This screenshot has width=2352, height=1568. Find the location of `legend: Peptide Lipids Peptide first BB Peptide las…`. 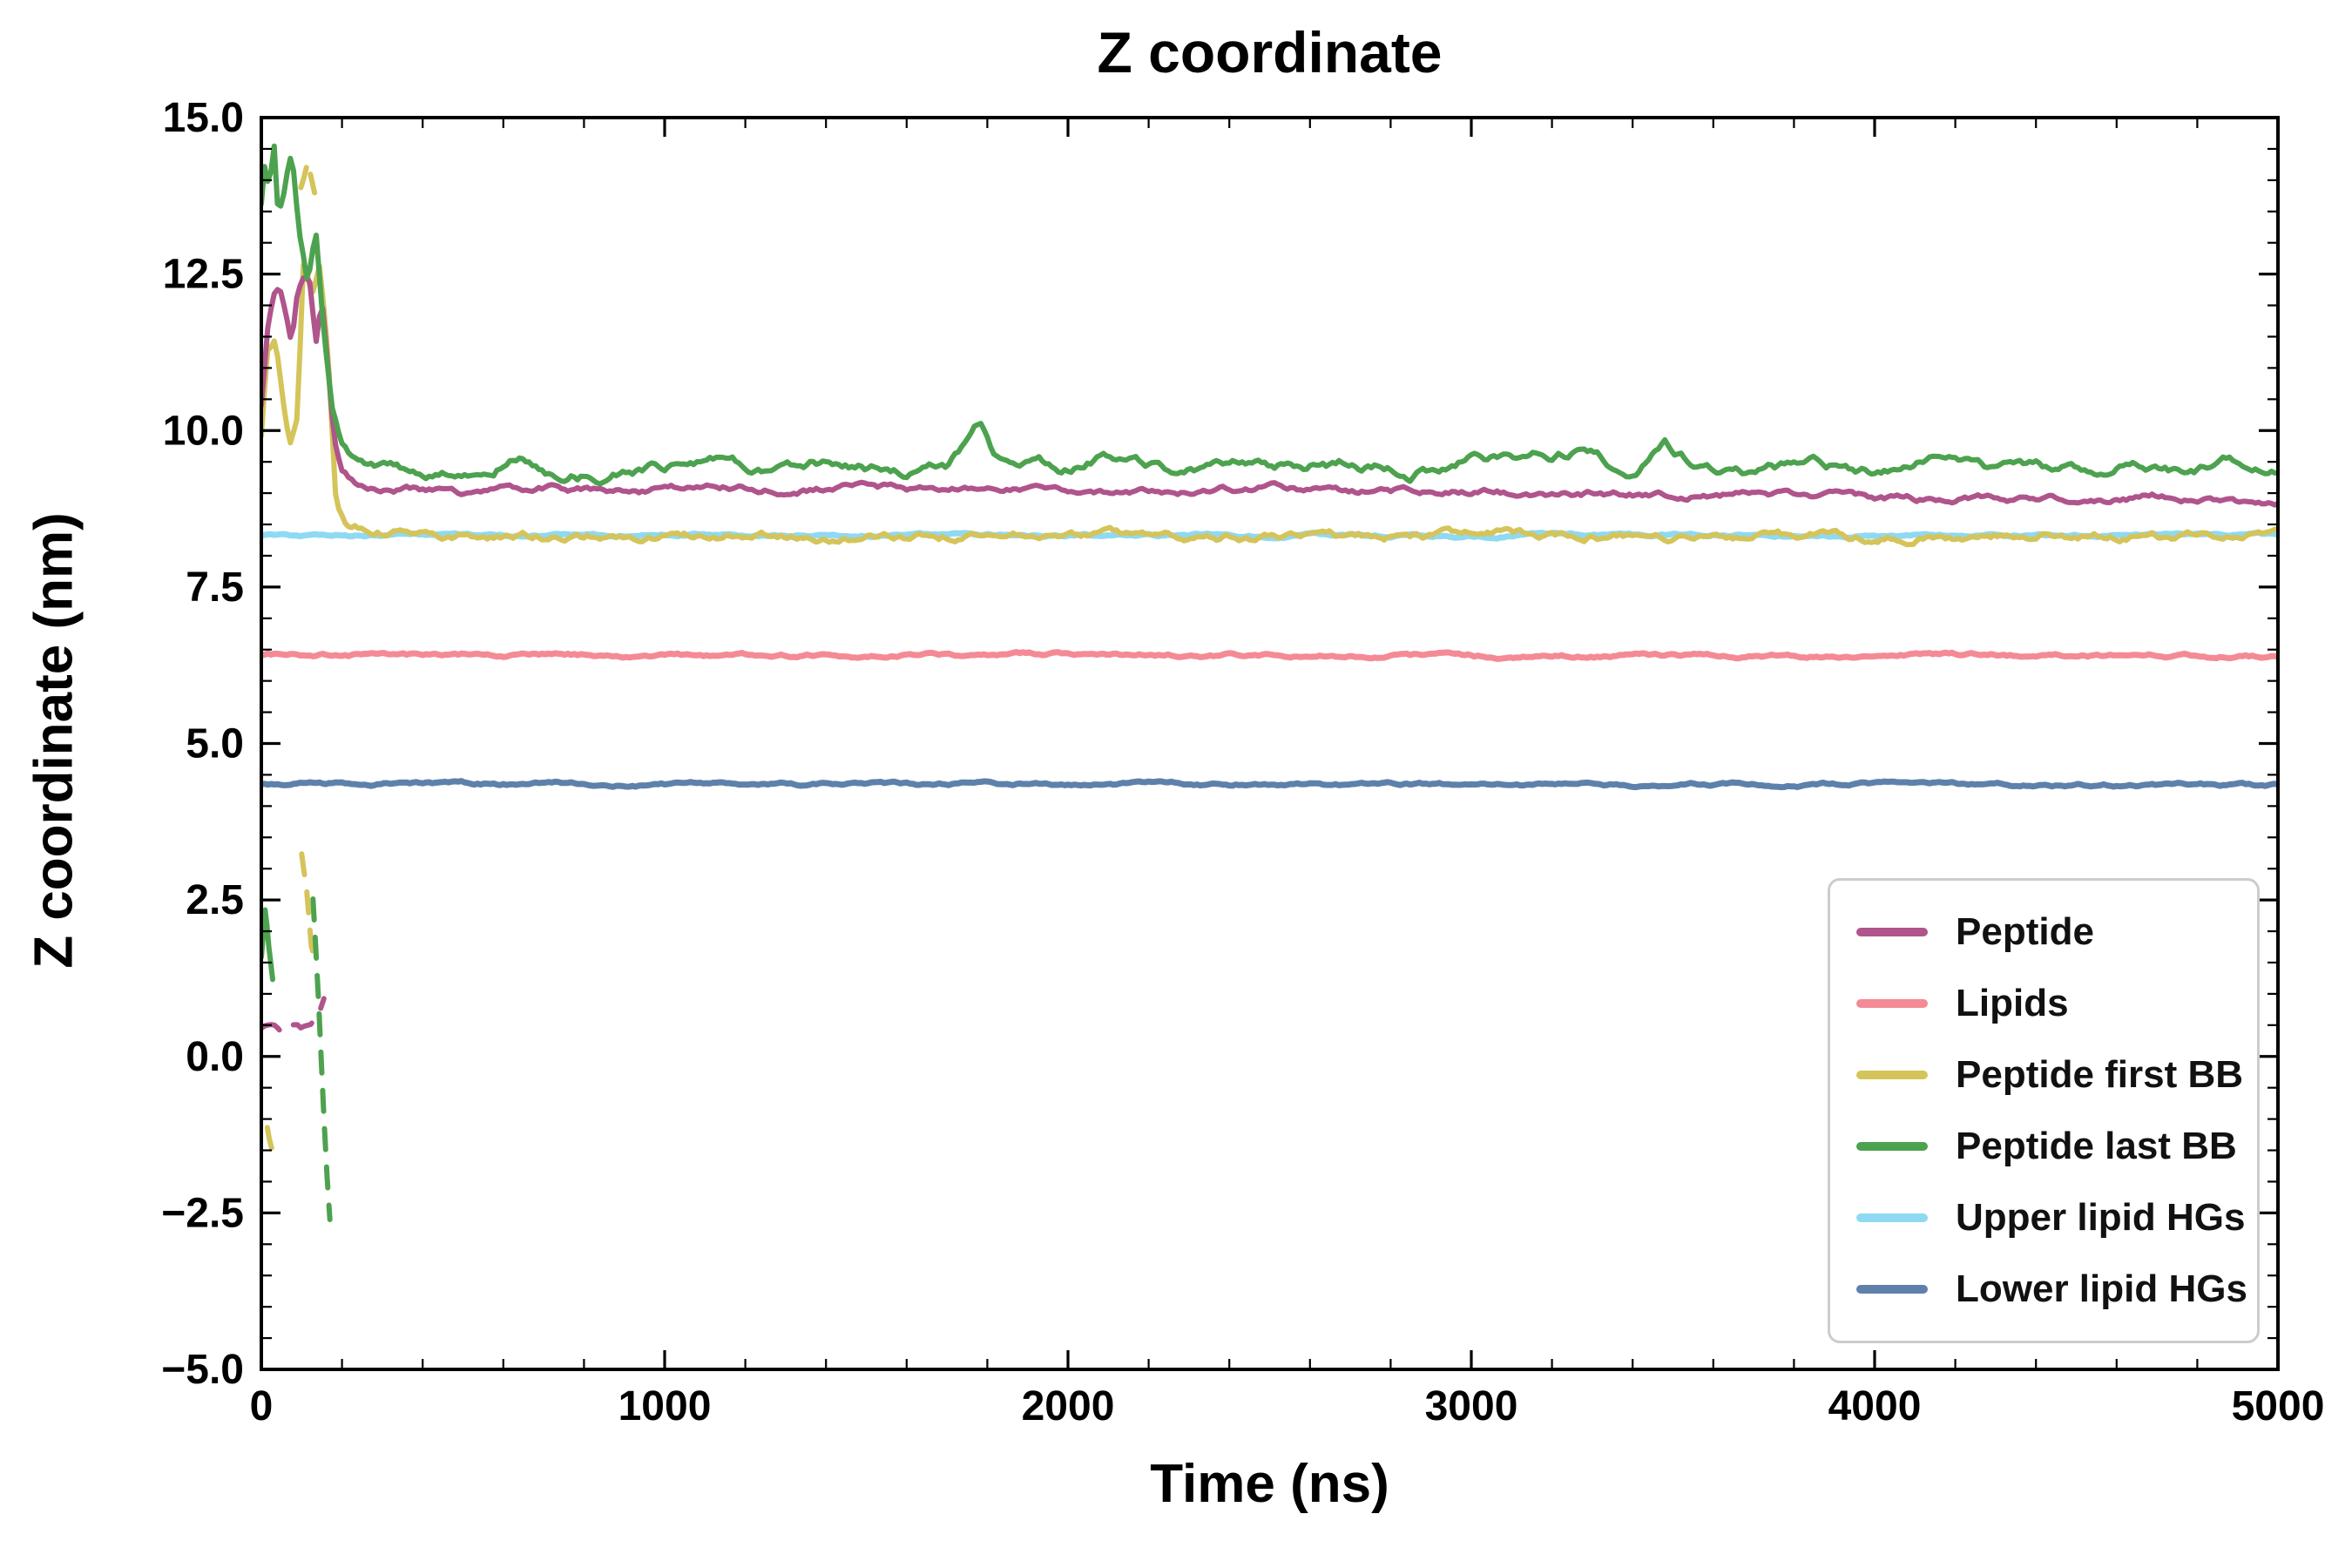

legend: Peptide Lipids Peptide first BB Peptide las… is located at coordinates (2044, 1110).